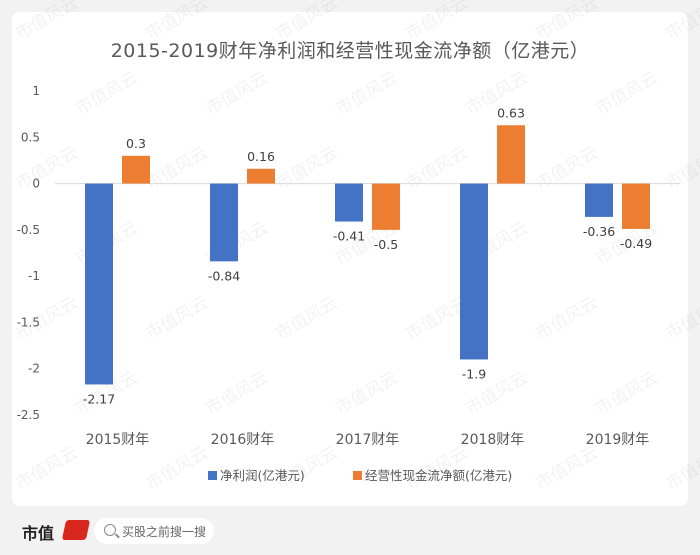  Describe the element at coordinates (164, 532) in the screenshot. I see `footer-search-placeholder: 买股之前搜一搜` at that location.